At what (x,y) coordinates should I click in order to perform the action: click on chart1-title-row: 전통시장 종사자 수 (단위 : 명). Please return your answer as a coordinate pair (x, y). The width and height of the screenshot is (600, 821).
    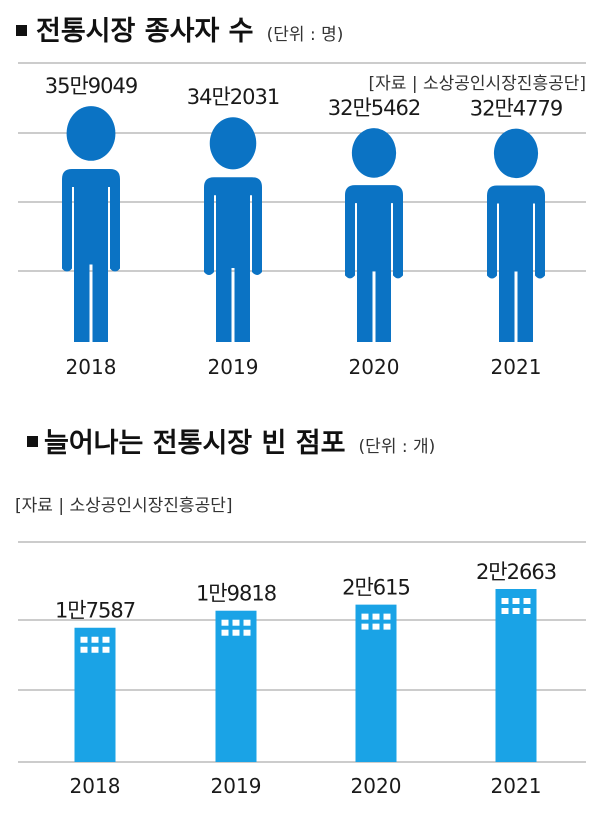
    Looking at the image, I should click on (189, 31).